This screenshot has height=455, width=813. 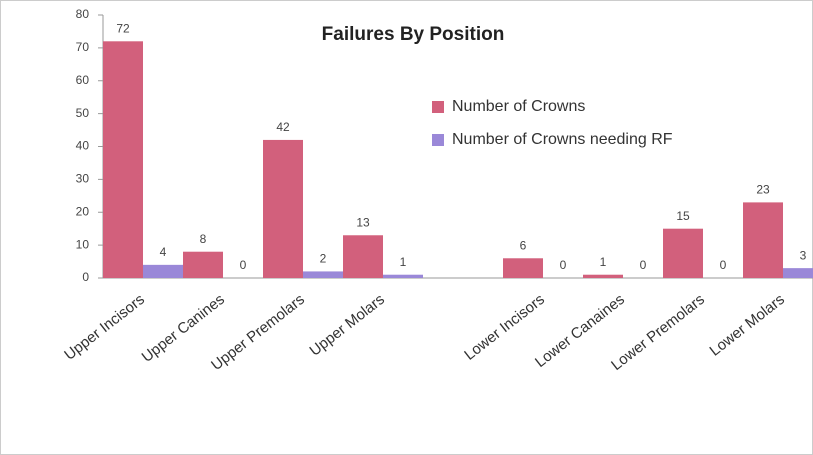 I want to click on data-label: 3, so click(x=803, y=255).